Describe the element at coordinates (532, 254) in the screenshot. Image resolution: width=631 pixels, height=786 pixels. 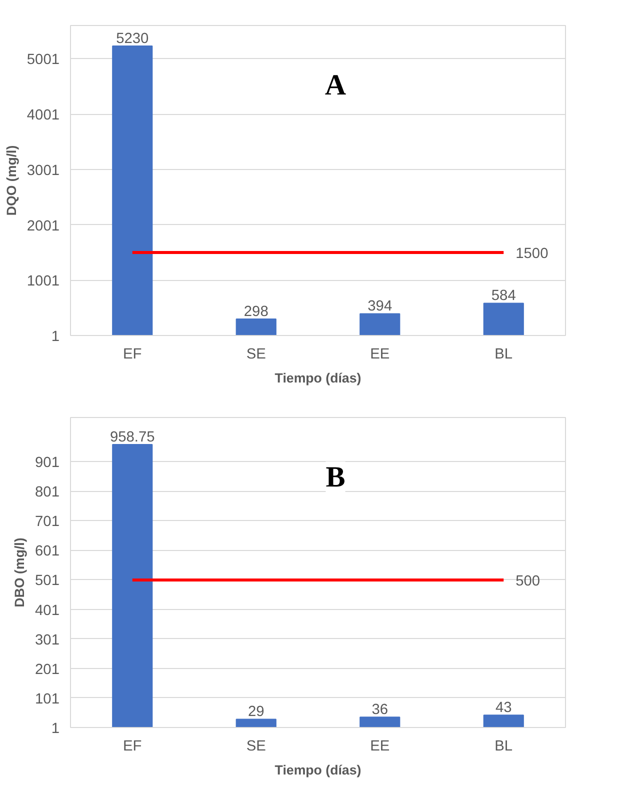
I see `ref-line-label: 1500` at that location.